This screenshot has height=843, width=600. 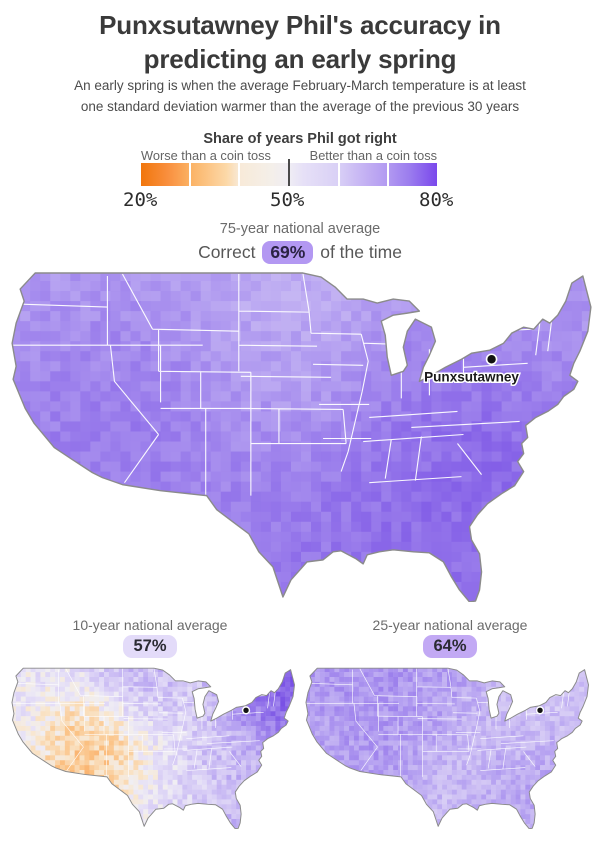 What do you see at coordinates (300, 25) in the screenshot?
I see `page-title-line1: Punxsutawney Phil's accuracy in` at bounding box center [300, 25].